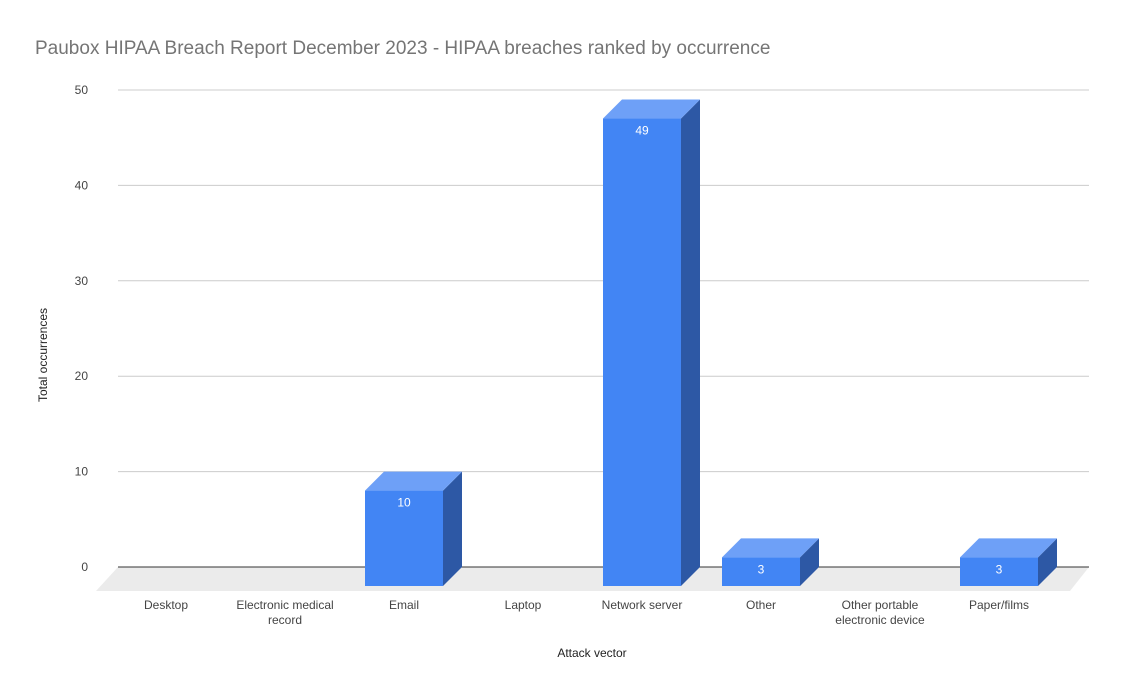  Describe the element at coordinates (166, 605) in the screenshot. I see `x-tick-label: Desktop` at that location.